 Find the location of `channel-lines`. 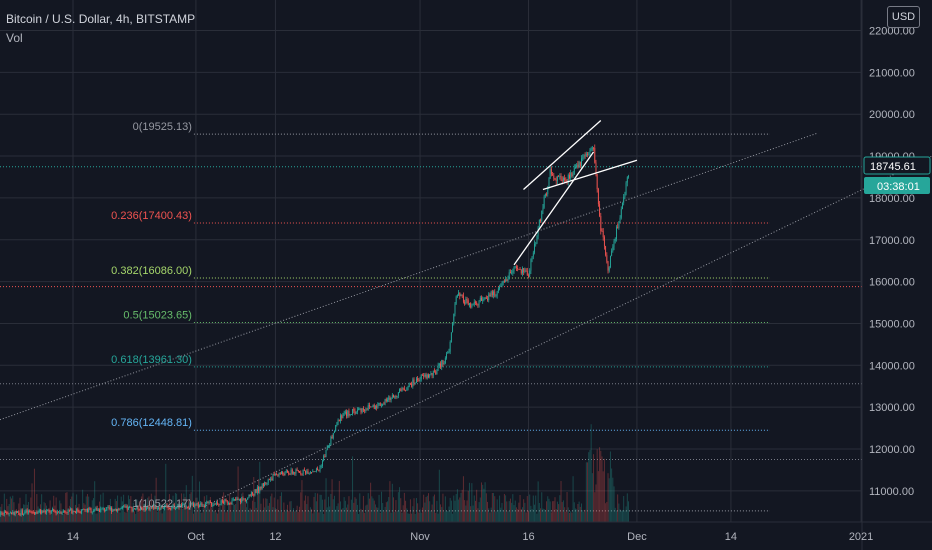

channel-lines is located at coordinates (575, 192).